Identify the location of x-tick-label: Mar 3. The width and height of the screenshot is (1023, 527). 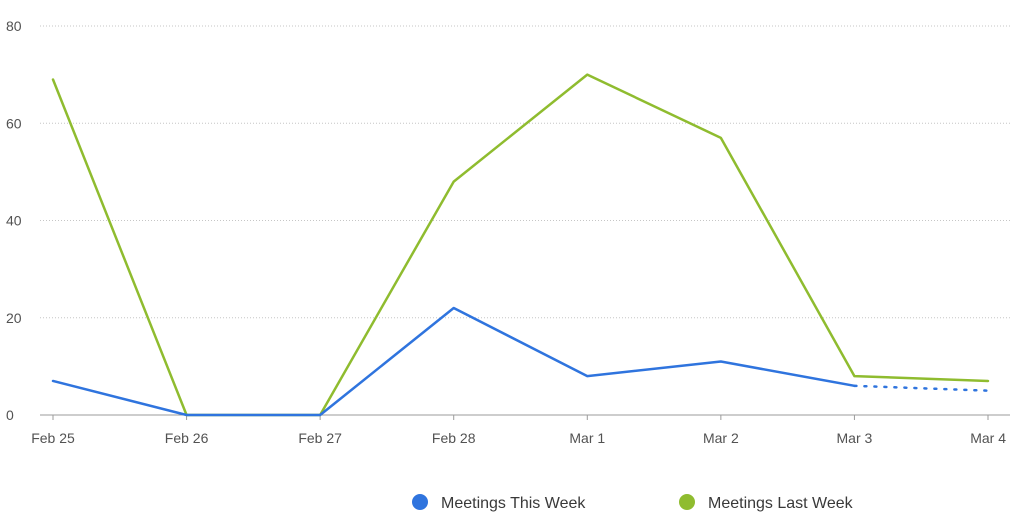
(855, 438).